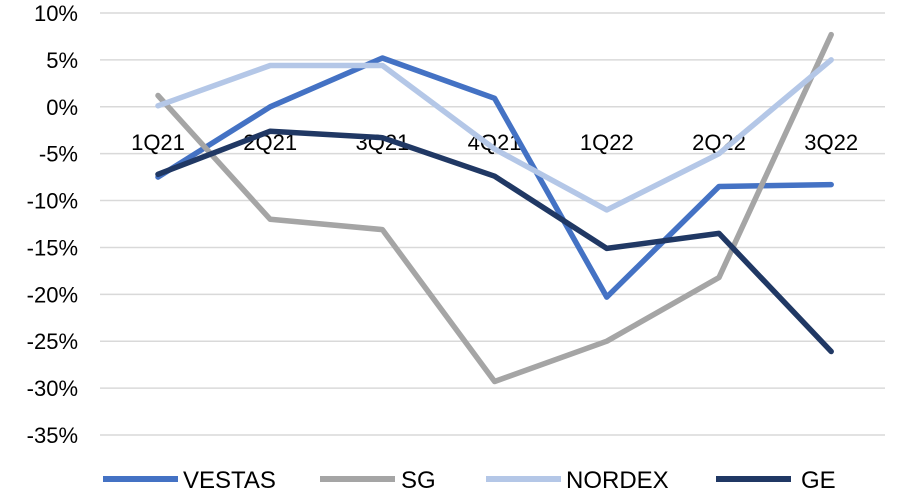 The width and height of the screenshot is (900, 497). What do you see at coordinates (607, 142) in the screenshot?
I see `x-tick-label: 1Q22` at bounding box center [607, 142].